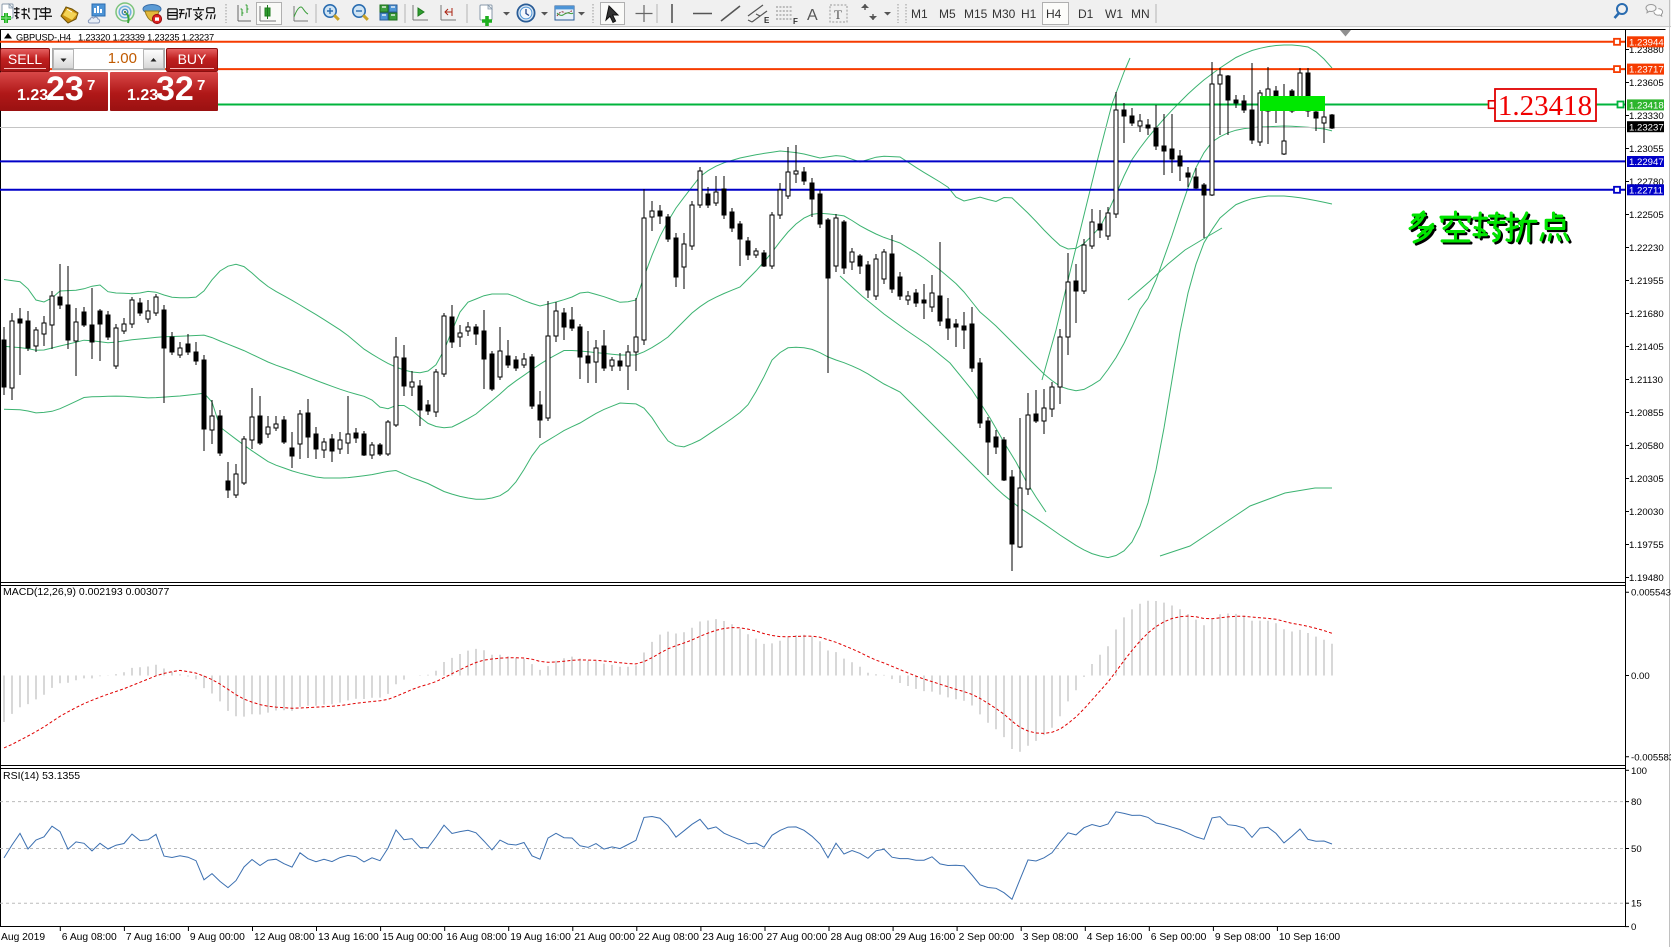 The width and height of the screenshot is (1671, 947). Describe the element at coordinates (1086, 14) in the screenshot. I see `svg-text: D1` at that location.